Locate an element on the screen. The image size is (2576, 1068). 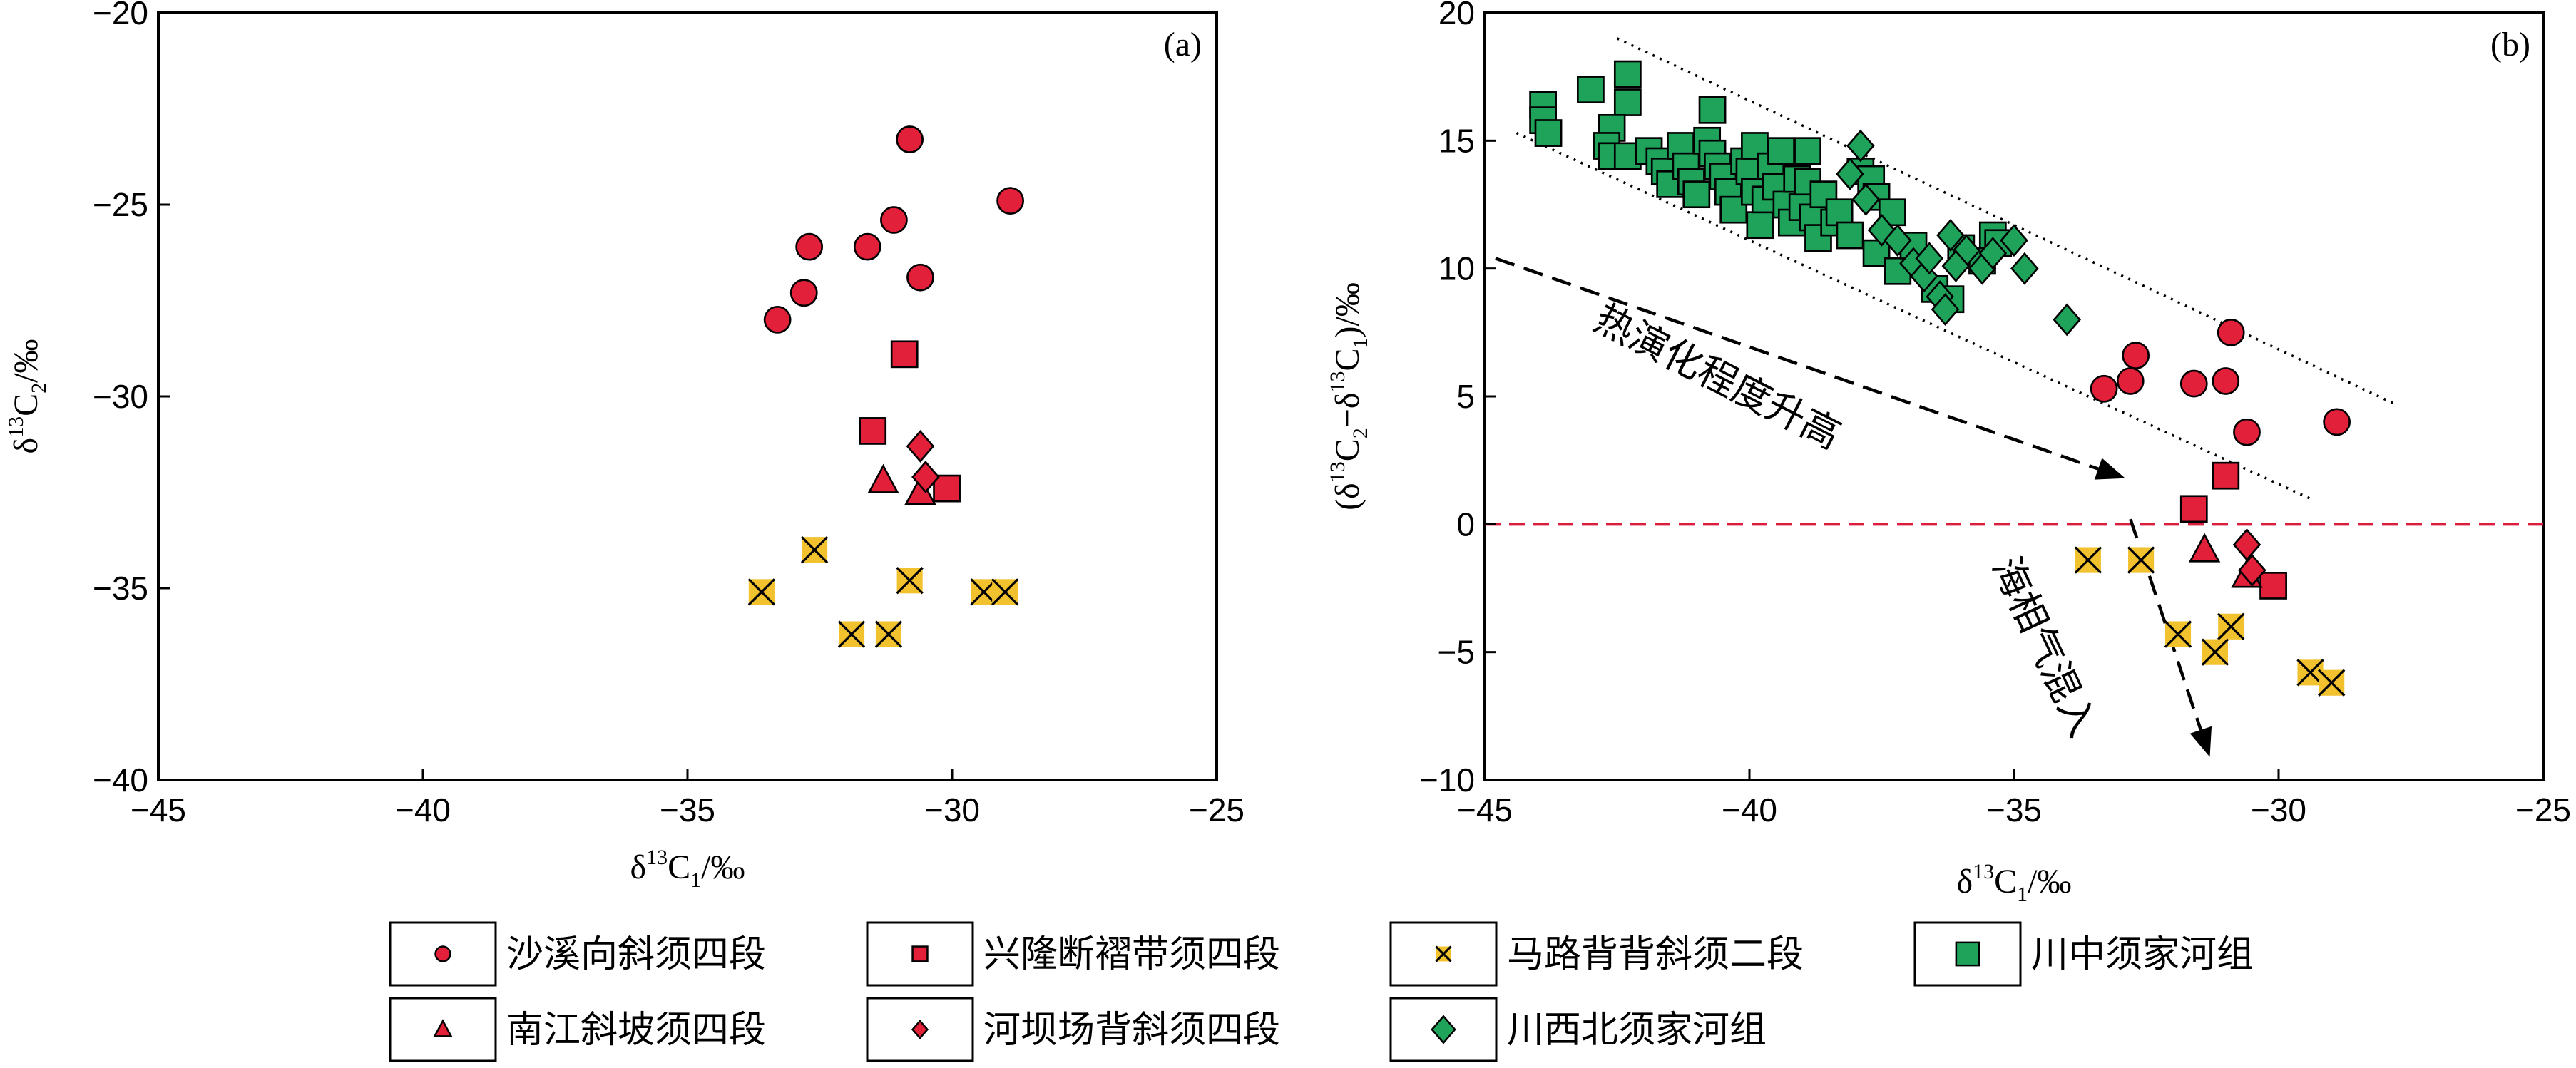
legend-label-xinglong: 兴隆断褶带须四段 is located at coordinates (1132, 954).